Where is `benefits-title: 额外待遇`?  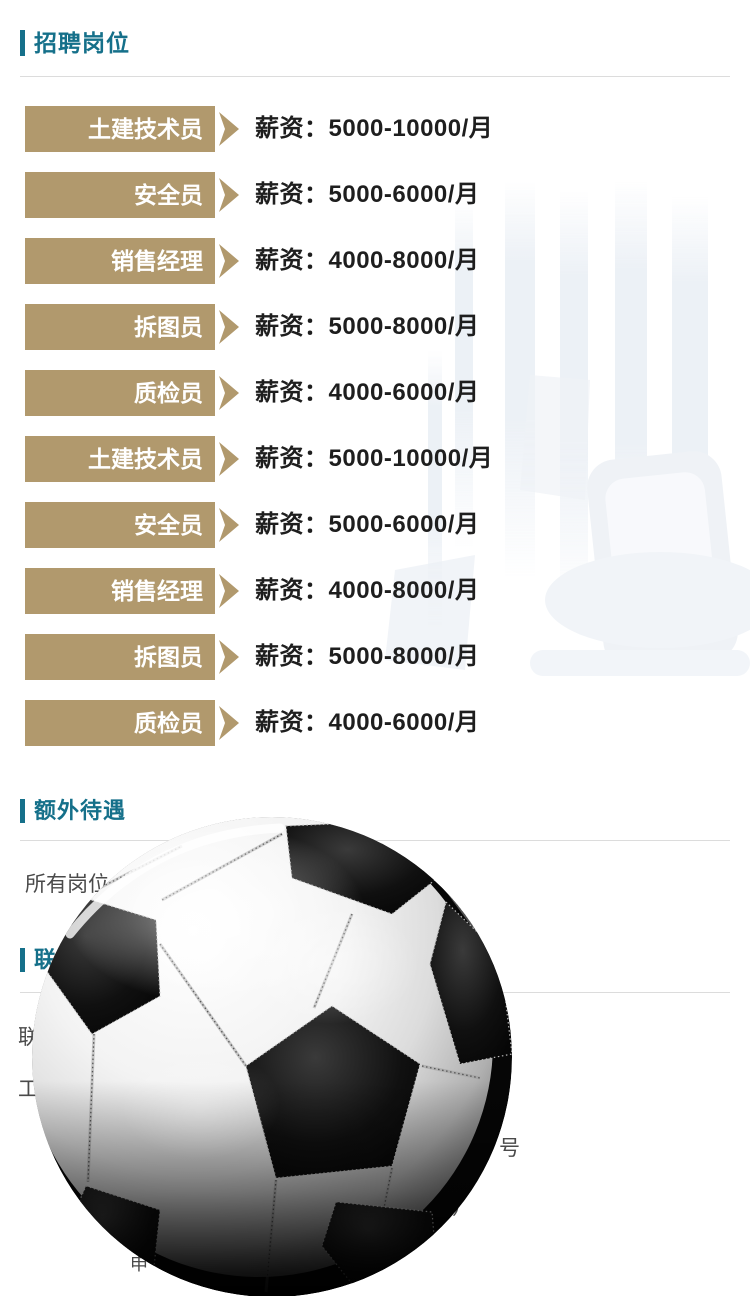 benefits-title: 额外待遇 is located at coordinates (80, 810).